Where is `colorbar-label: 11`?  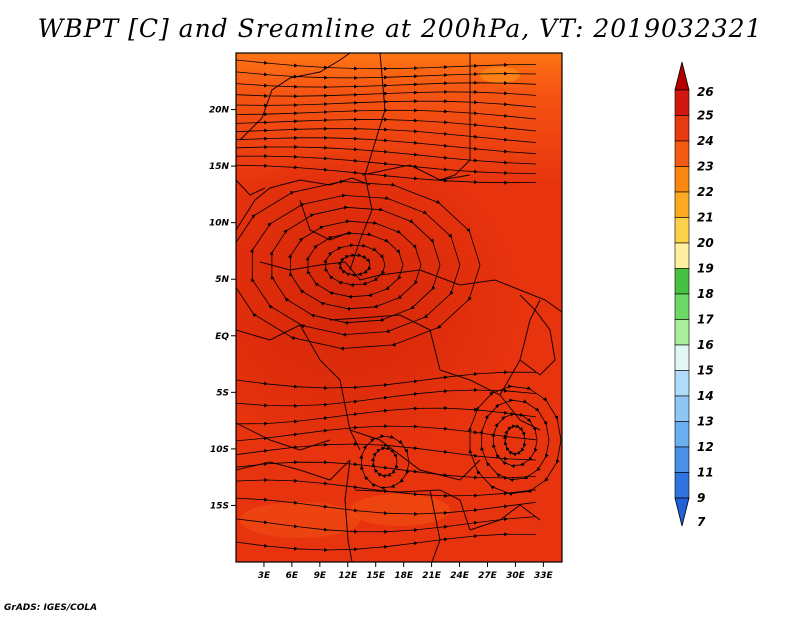
colorbar-label: 11 is located at coordinates (705, 473).